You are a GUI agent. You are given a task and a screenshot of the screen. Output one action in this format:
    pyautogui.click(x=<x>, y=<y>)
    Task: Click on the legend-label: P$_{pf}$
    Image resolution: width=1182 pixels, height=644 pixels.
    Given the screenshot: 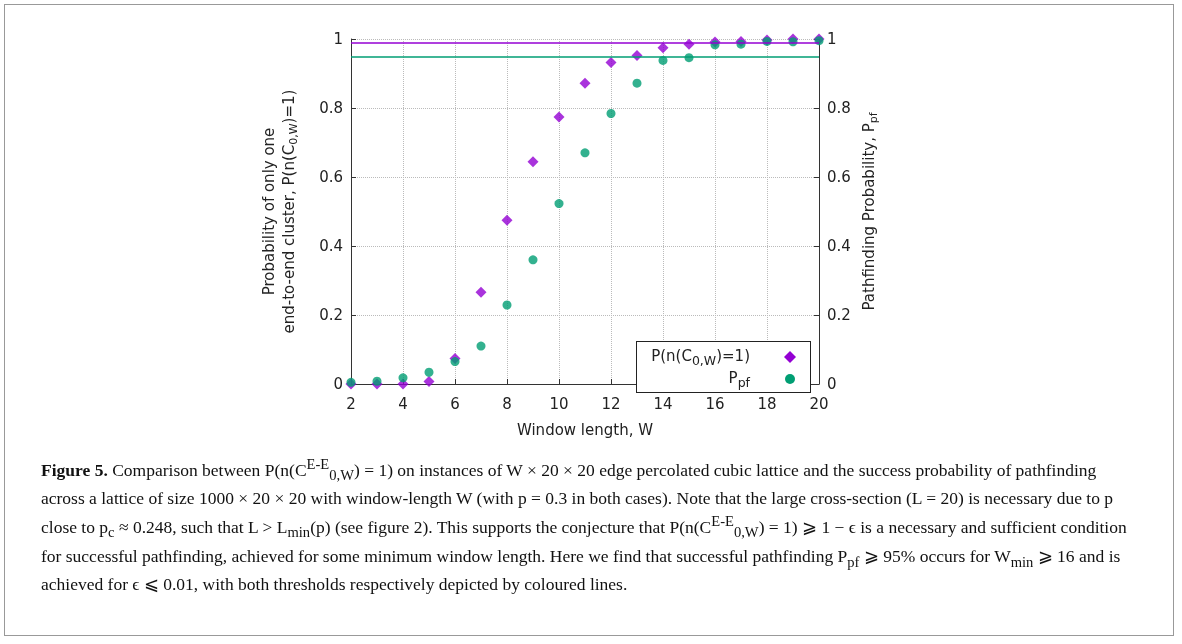 What is the action you would take?
    pyautogui.click(x=739, y=379)
    